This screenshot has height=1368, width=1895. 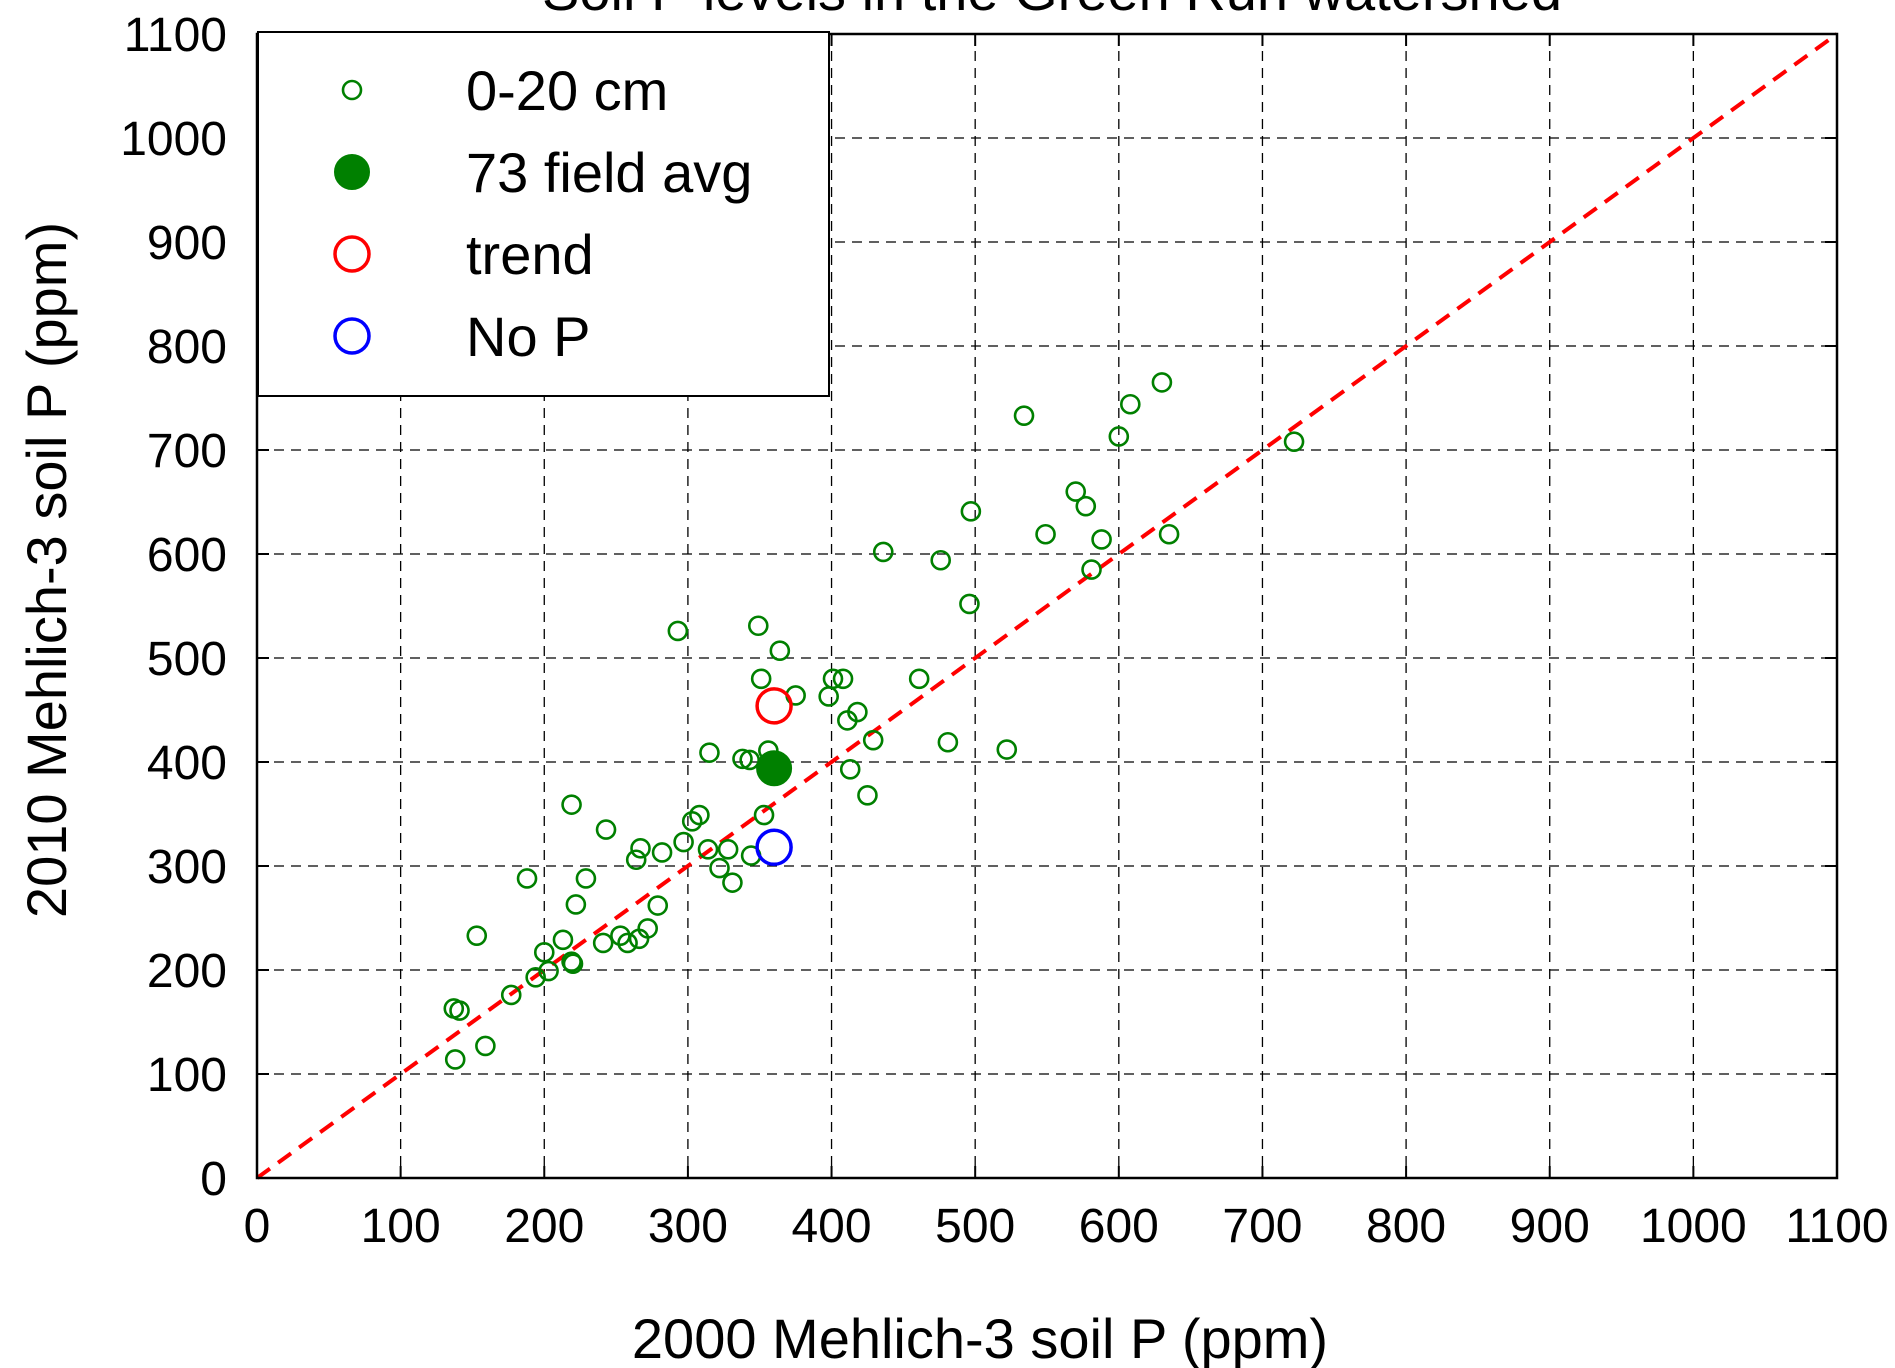 I want to click on x-axis-label: 2000 Mehlich-3 soil P (ppm), so click(x=980, y=1337).